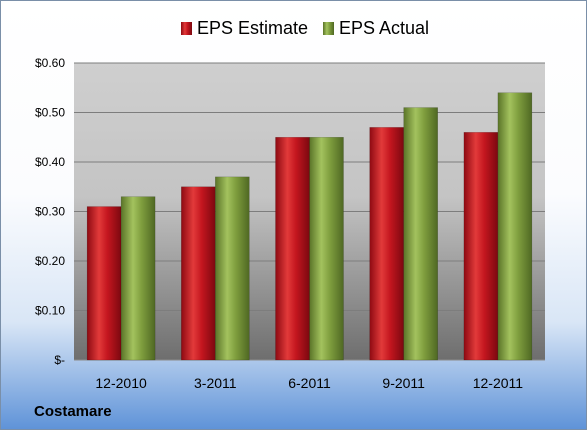  I want to click on y-tick-label: $0.50, so click(50, 113).